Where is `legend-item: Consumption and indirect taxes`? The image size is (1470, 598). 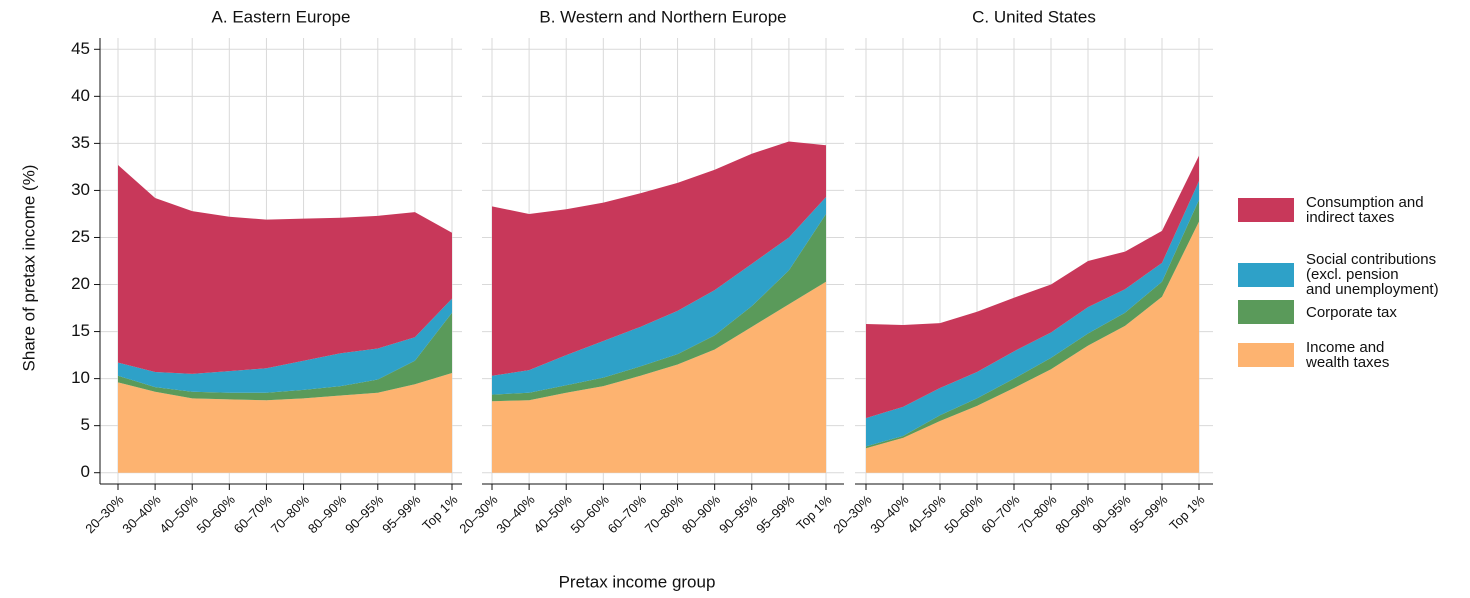
legend-item: Consumption and indirect taxes is located at coordinates (1331, 210).